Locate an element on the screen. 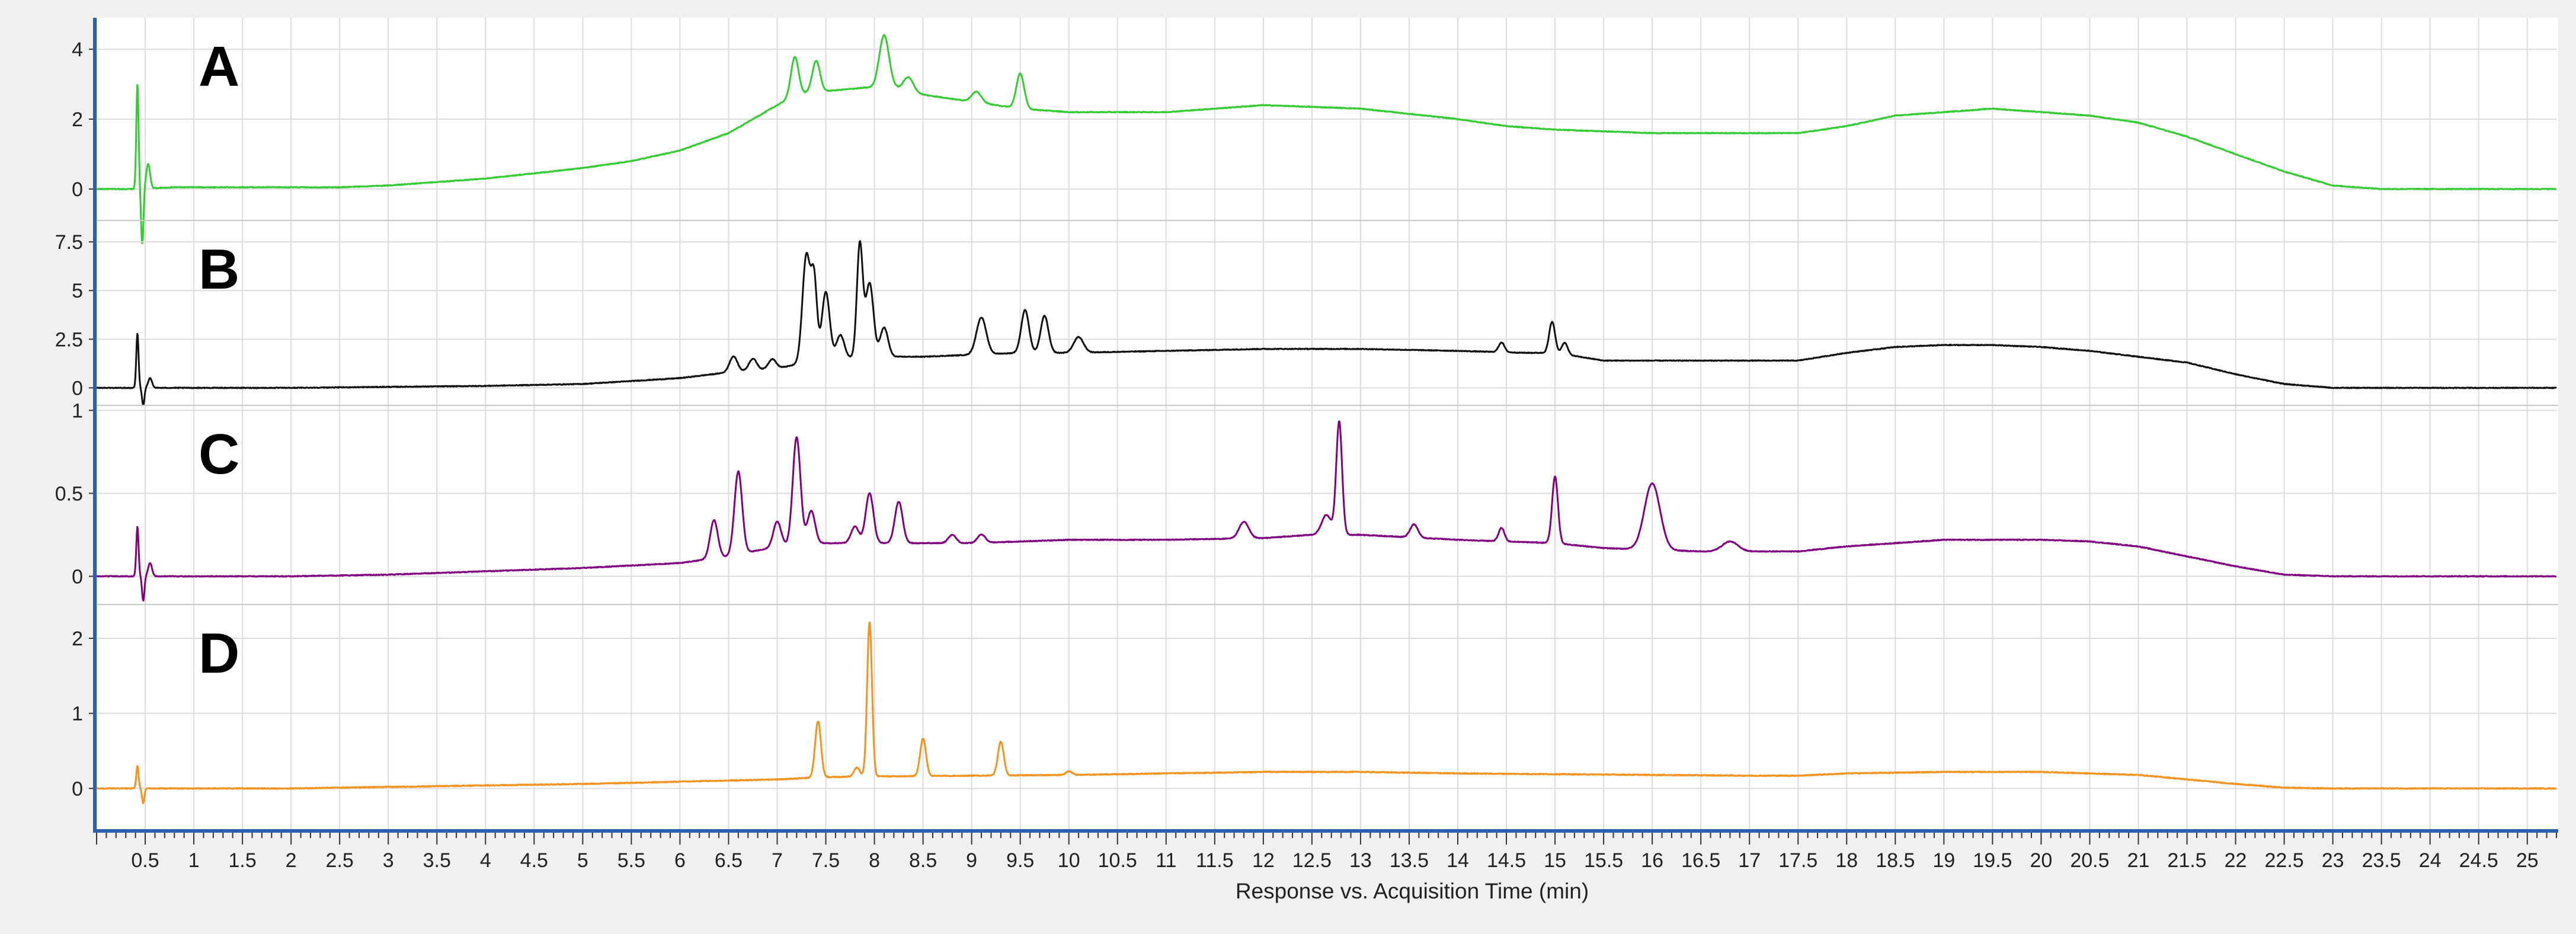 This screenshot has height=937, width=2576. x-tick-label: 21.5 is located at coordinates (2186, 860).